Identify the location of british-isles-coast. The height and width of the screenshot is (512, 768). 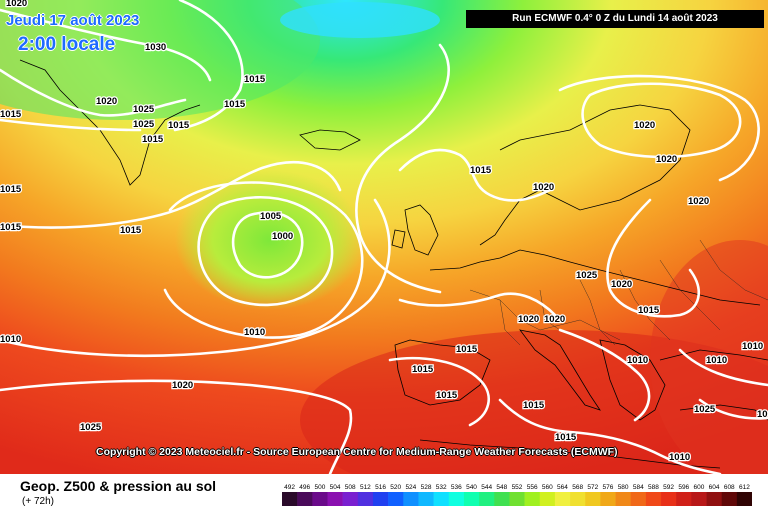
(421, 230).